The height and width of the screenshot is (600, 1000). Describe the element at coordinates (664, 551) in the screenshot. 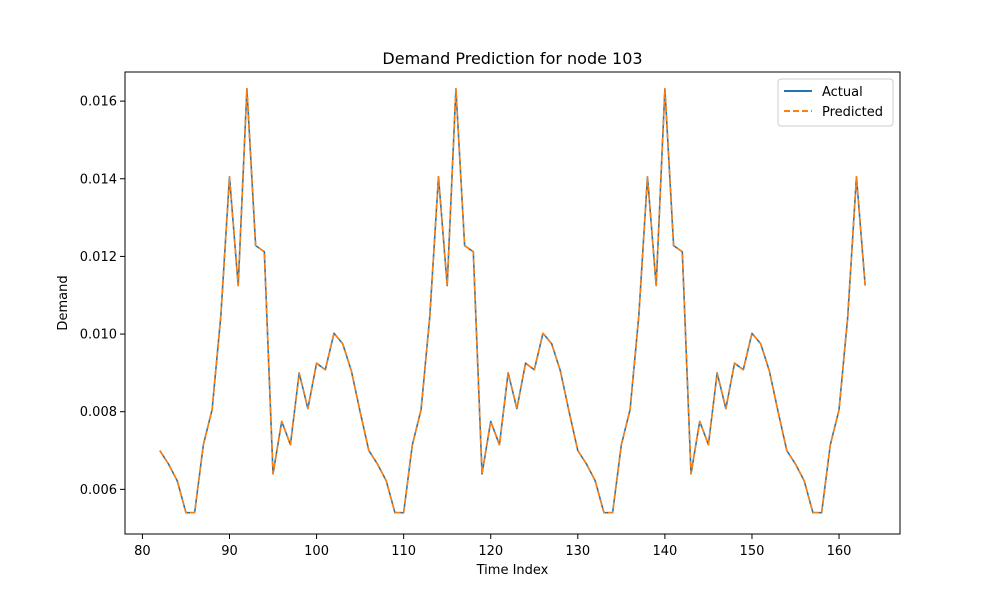

I see `x-tick-label: 140` at that location.